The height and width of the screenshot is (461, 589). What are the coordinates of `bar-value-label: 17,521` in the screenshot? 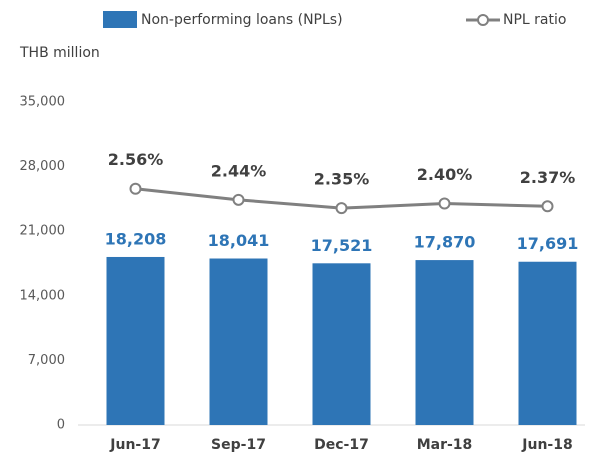 It's located at (342, 245).